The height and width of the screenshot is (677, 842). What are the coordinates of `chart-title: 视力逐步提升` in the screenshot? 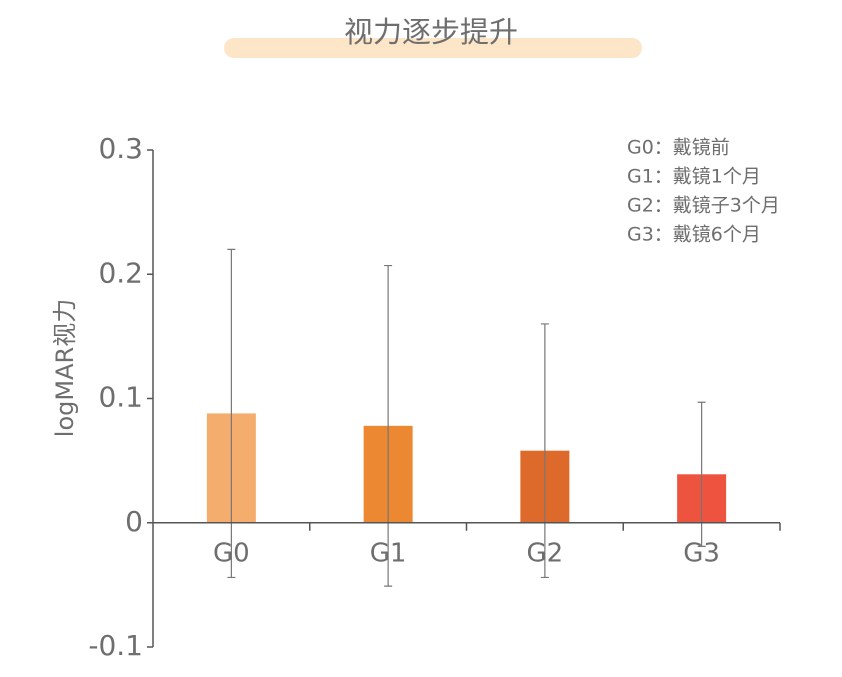 It's located at (431, 32).